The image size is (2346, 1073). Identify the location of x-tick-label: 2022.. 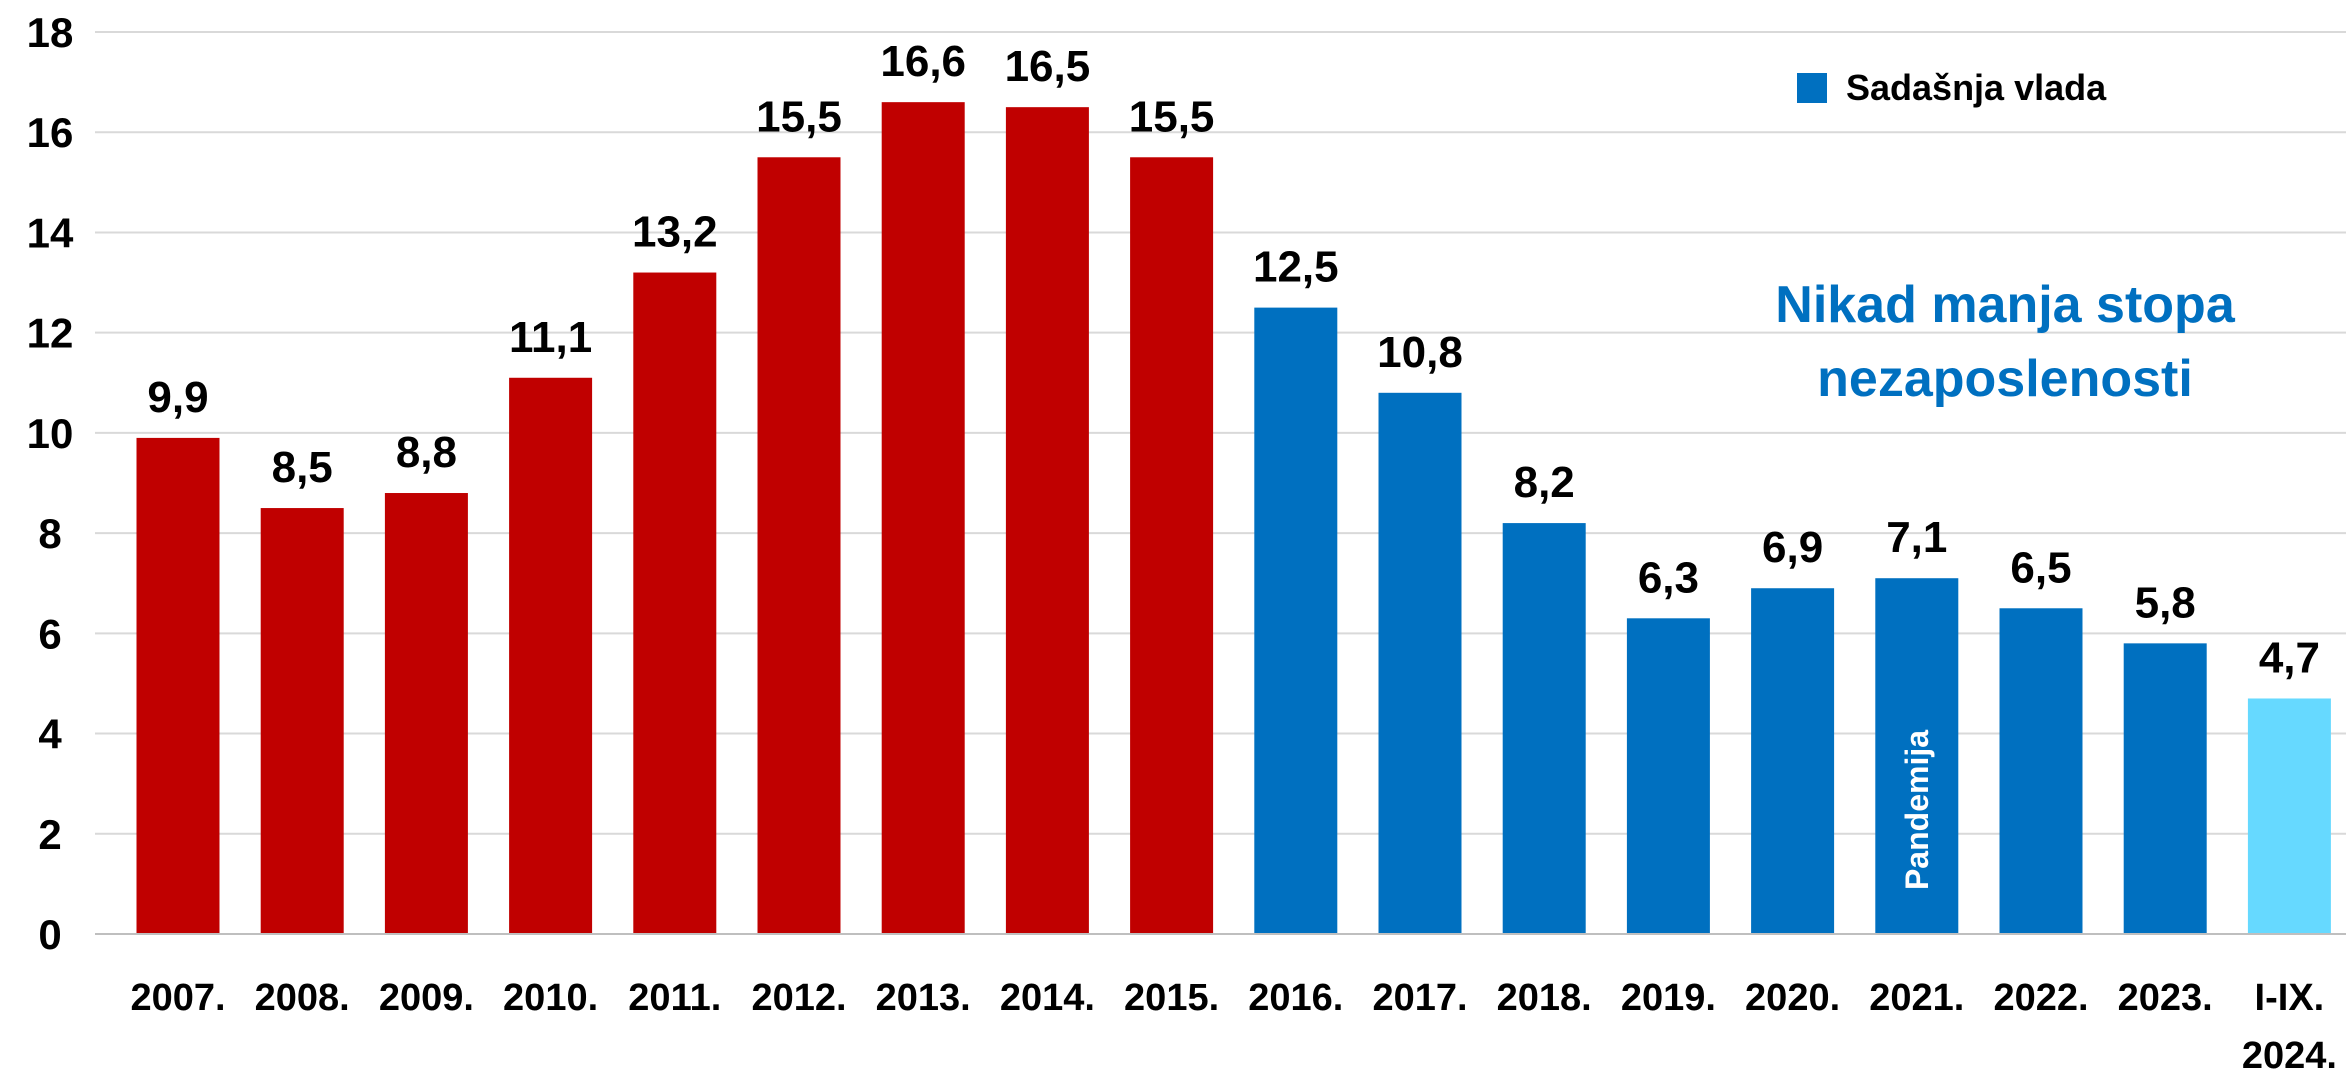
(2040, 998).